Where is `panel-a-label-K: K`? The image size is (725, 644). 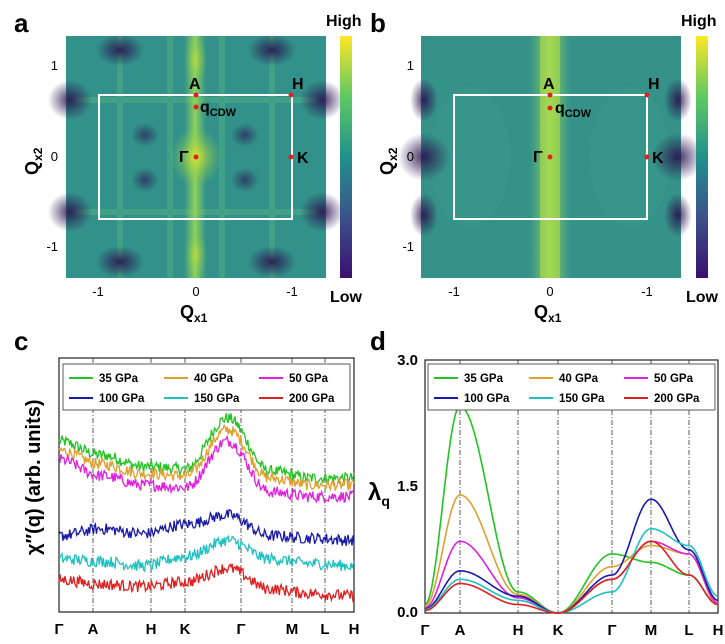
panel-a-label-K: K is located at coordinates (303, 158).